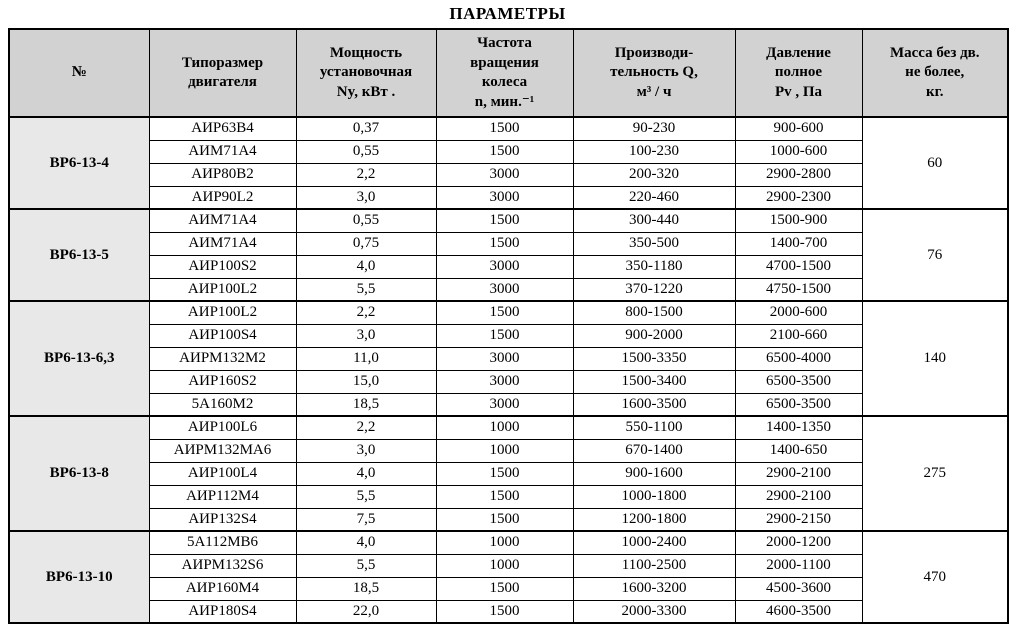  I want to click on flow-cell: 300-440, so click(654, 220).